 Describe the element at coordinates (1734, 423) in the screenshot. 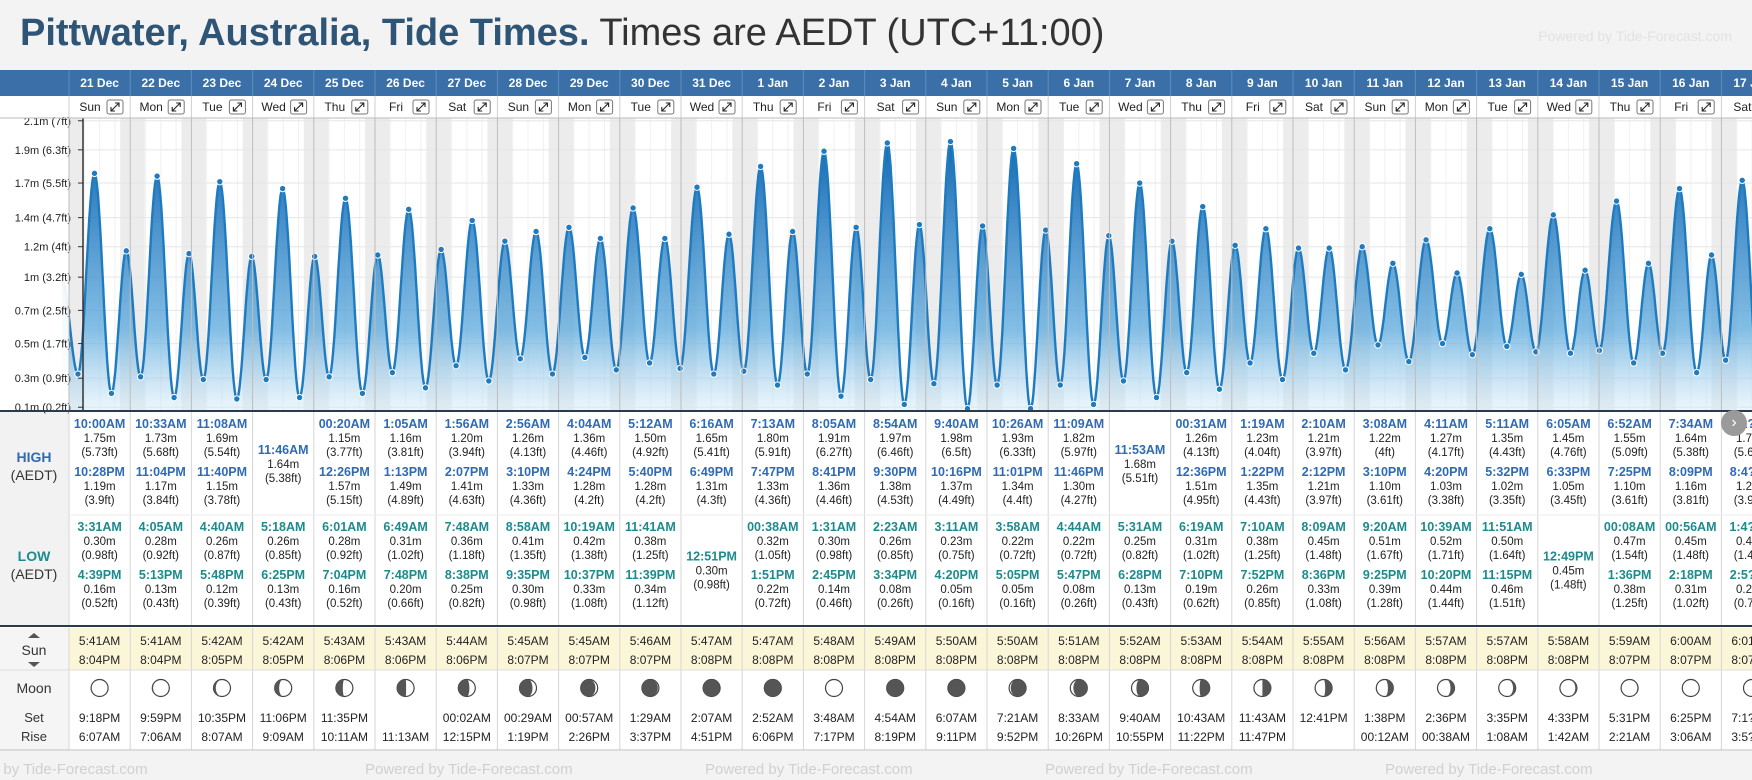

I see `scroll-right-icon: ›` at that location.